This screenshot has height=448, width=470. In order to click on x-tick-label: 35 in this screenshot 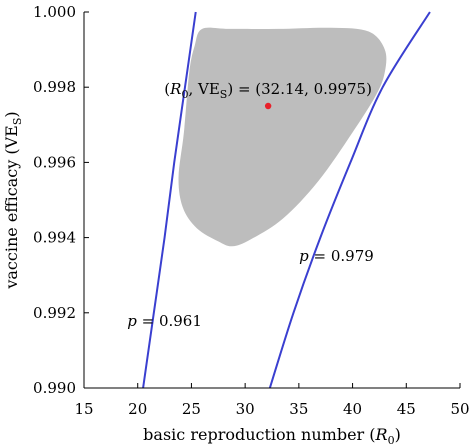, I will do `click(298, 409)`.